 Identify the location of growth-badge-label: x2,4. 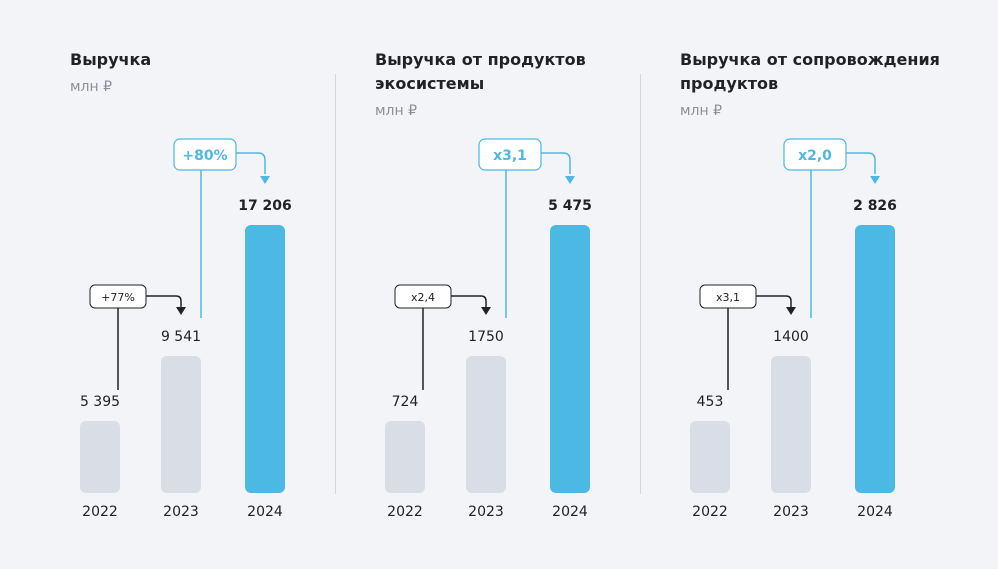
(423, 297).